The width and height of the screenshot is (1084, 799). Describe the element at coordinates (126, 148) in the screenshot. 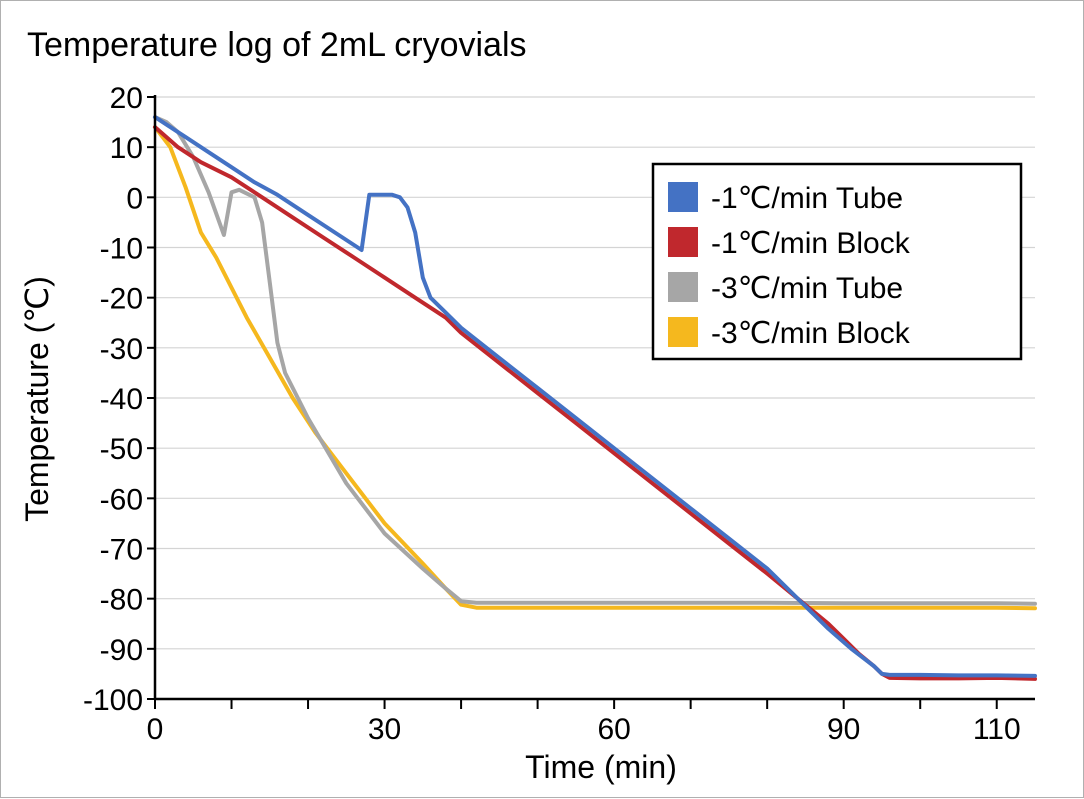

I see `y-tick-label: 10` at that location.